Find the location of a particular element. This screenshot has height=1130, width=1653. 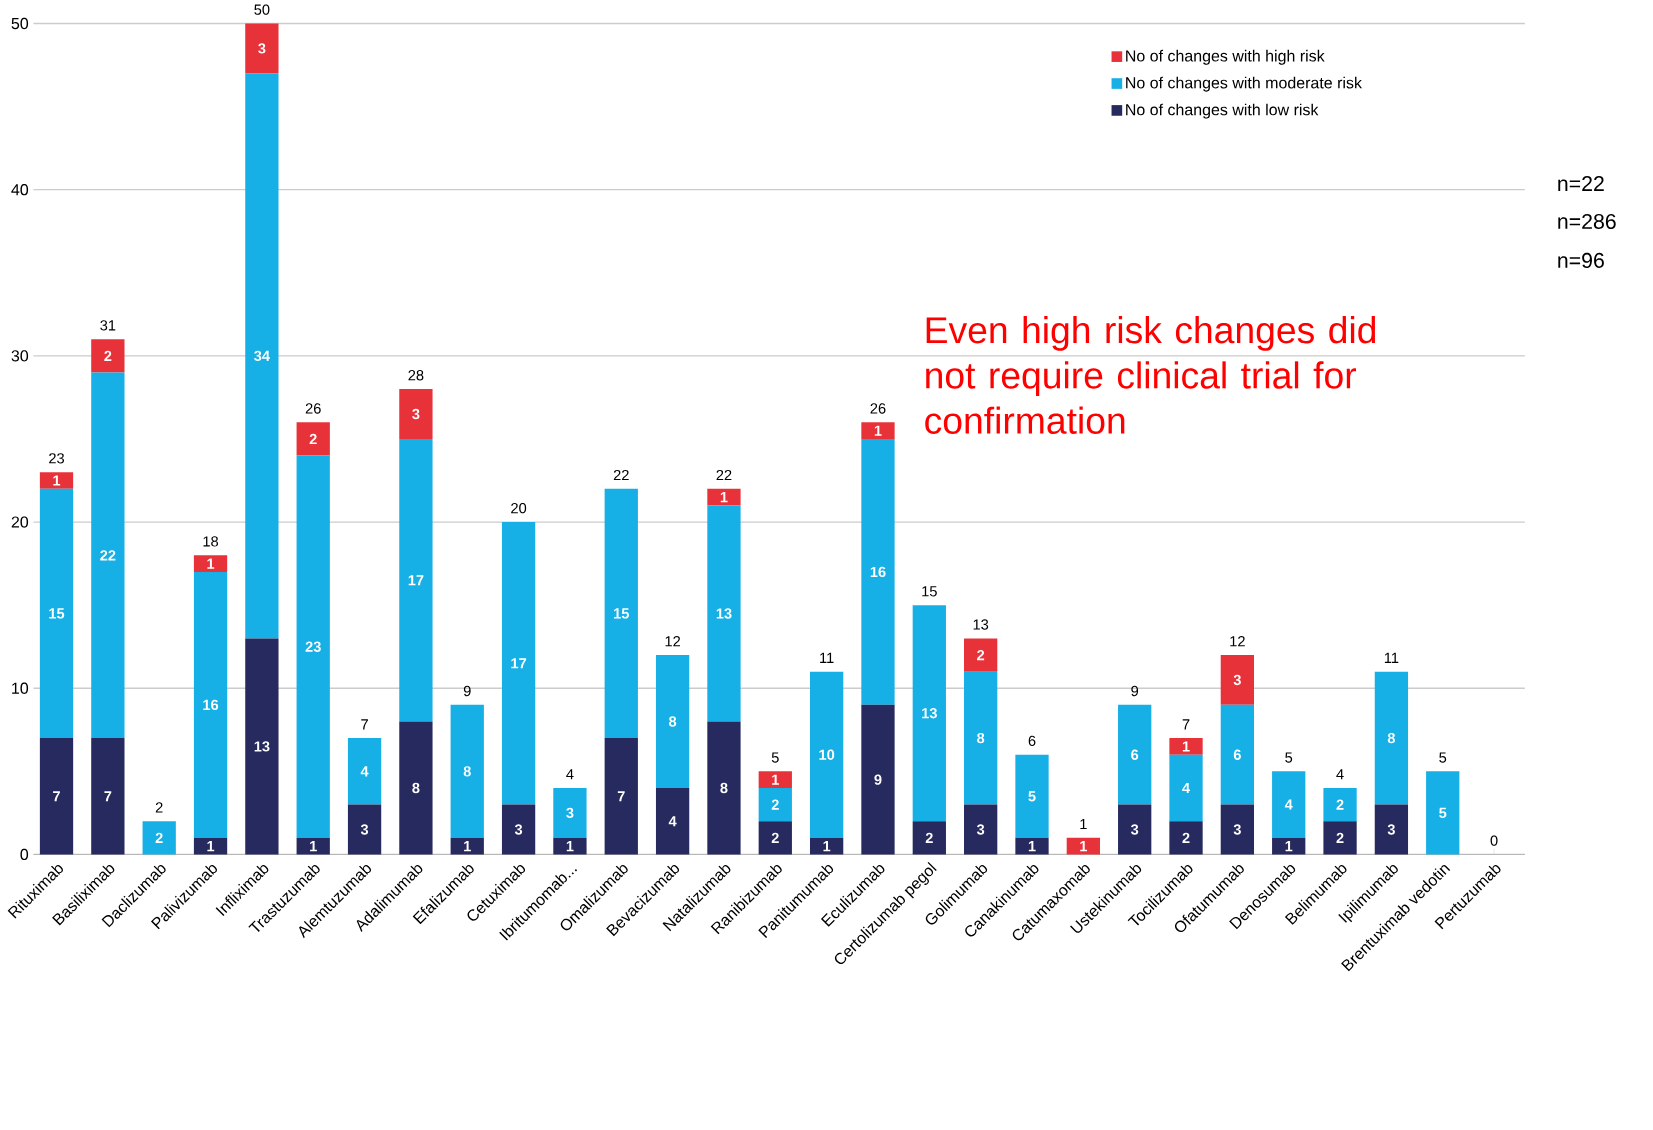

total-label: 0 is located at coordinates (1494, 840).